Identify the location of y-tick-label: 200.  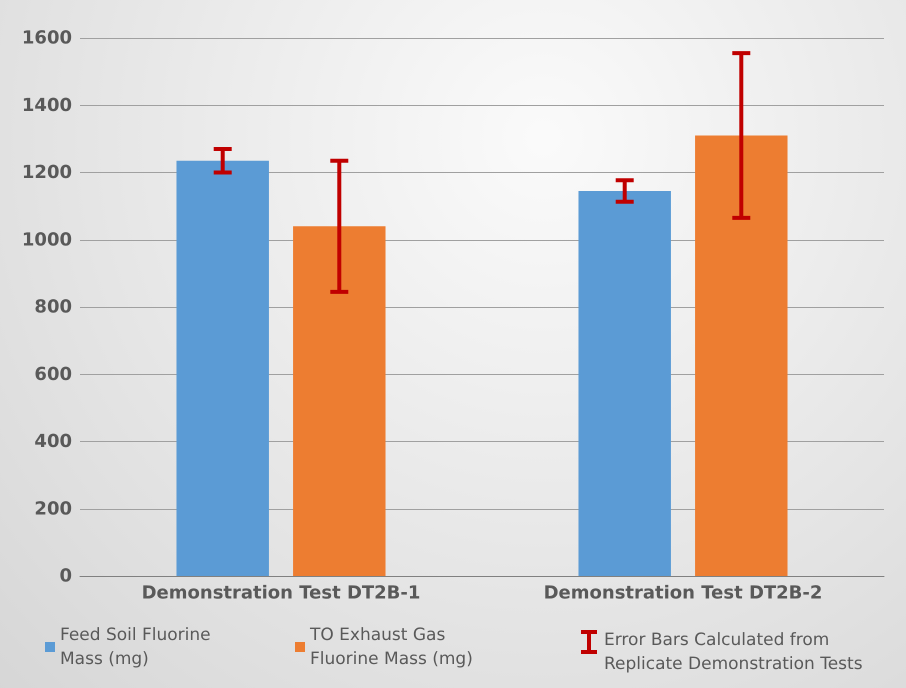
(53, 509).